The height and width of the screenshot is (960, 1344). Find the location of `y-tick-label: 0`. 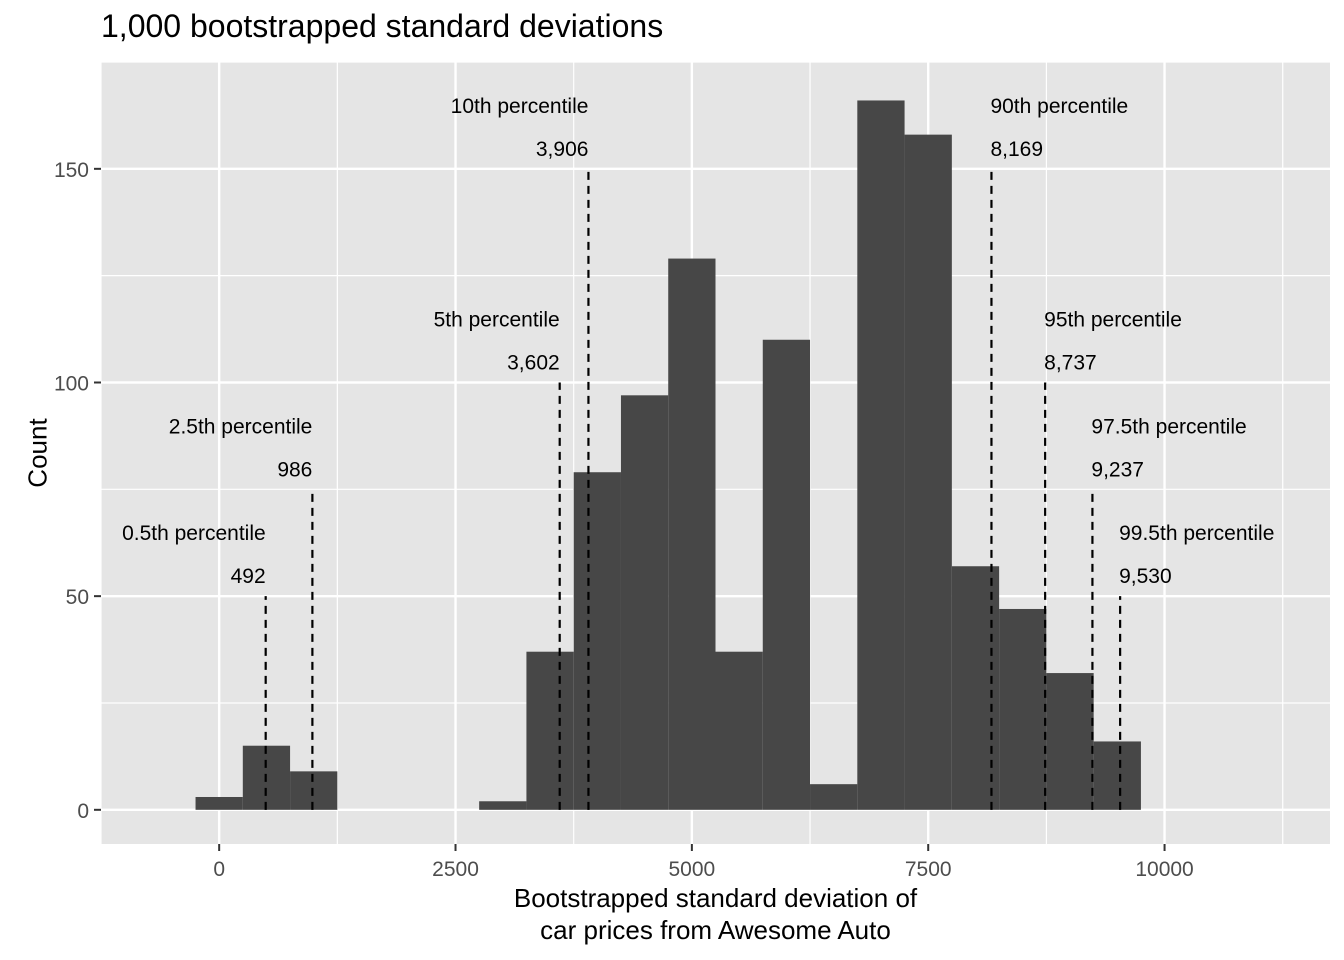

y-tick-label: 0 is located at coordinates (83, 811).